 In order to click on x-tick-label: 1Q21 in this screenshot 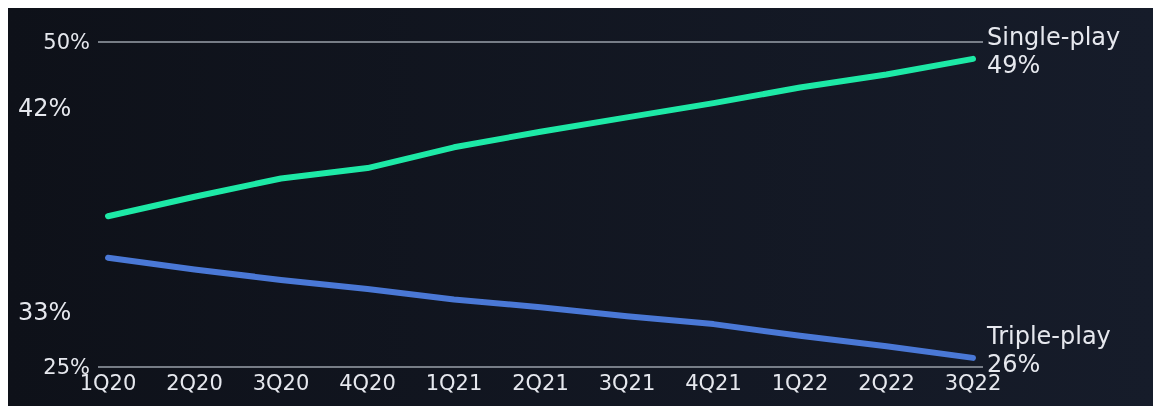, I will do `click(454, 382)`.